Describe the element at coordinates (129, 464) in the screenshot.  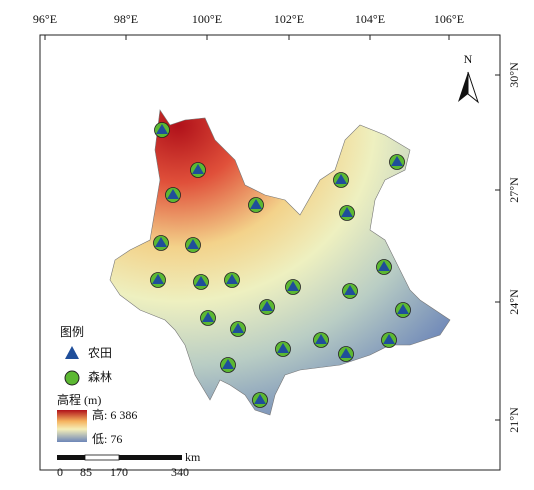
I see `scale-bar: 0 85 170 340 km` at that location.